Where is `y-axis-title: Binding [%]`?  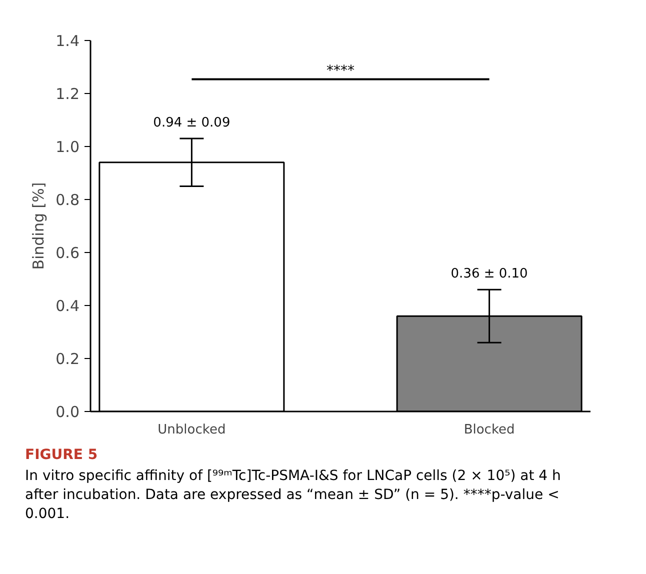 y-axis-title: Binding [%] is located at coordinates (39, 226).